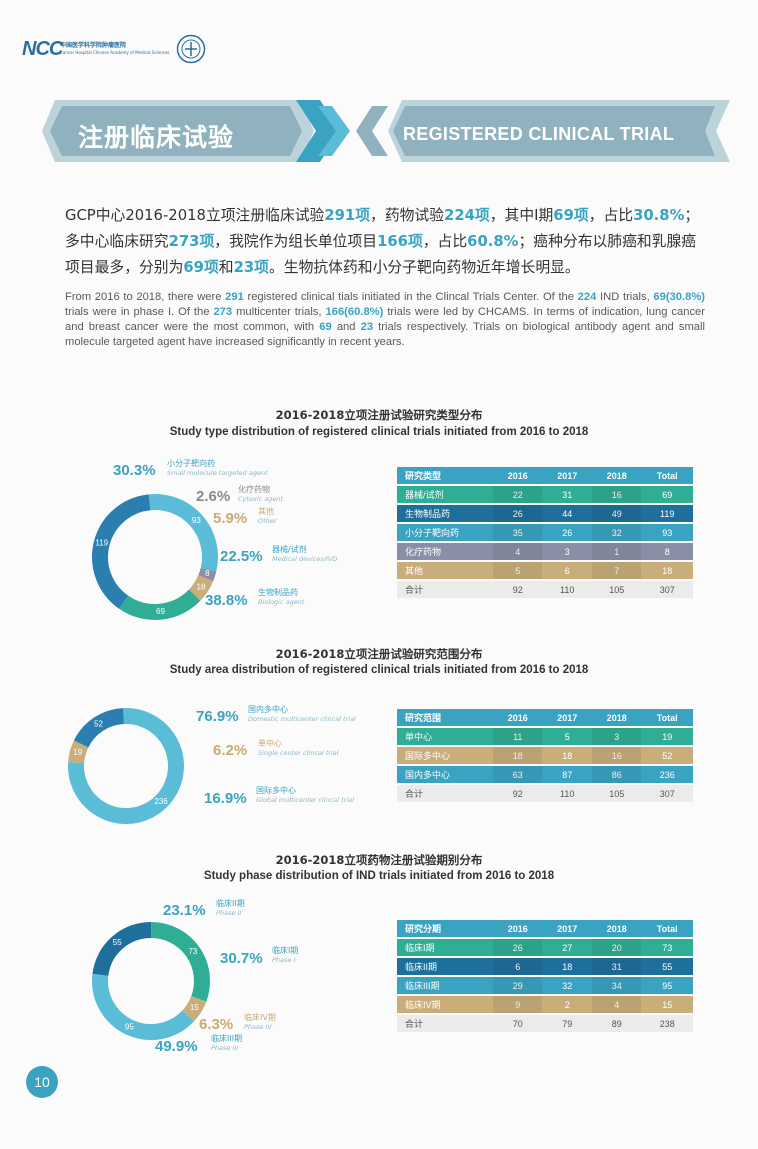 This screenshot has height=1149, width=758. I want to click on table-header-row: 研究类型 2016 2017 2018 Total, so click(545, 475).